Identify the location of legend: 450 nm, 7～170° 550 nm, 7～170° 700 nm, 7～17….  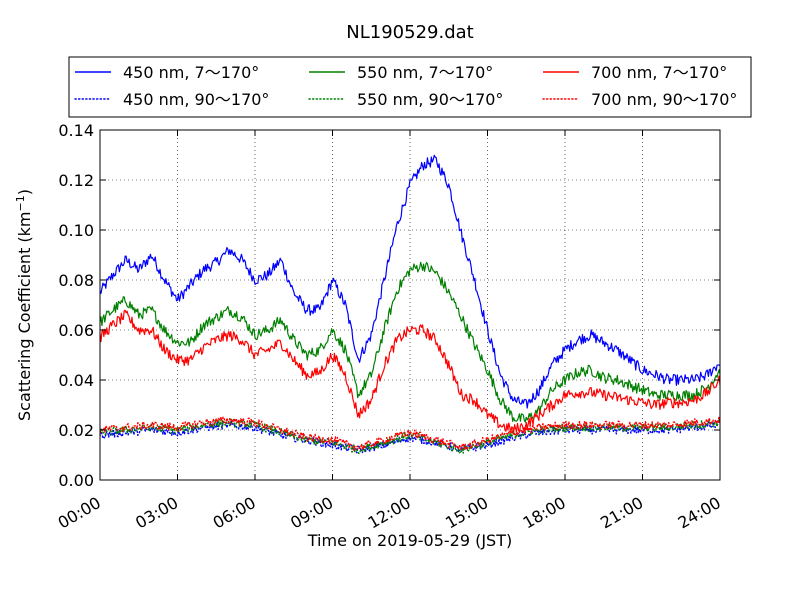
(410, 87).